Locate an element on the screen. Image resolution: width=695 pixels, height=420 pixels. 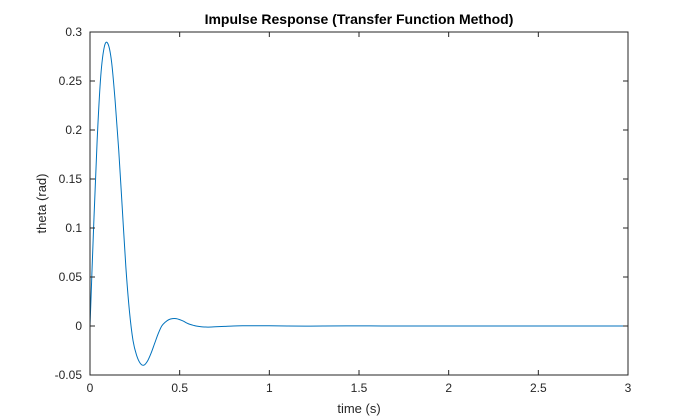
y-tick-label: 0.1 is located at coordinates (73, 228).